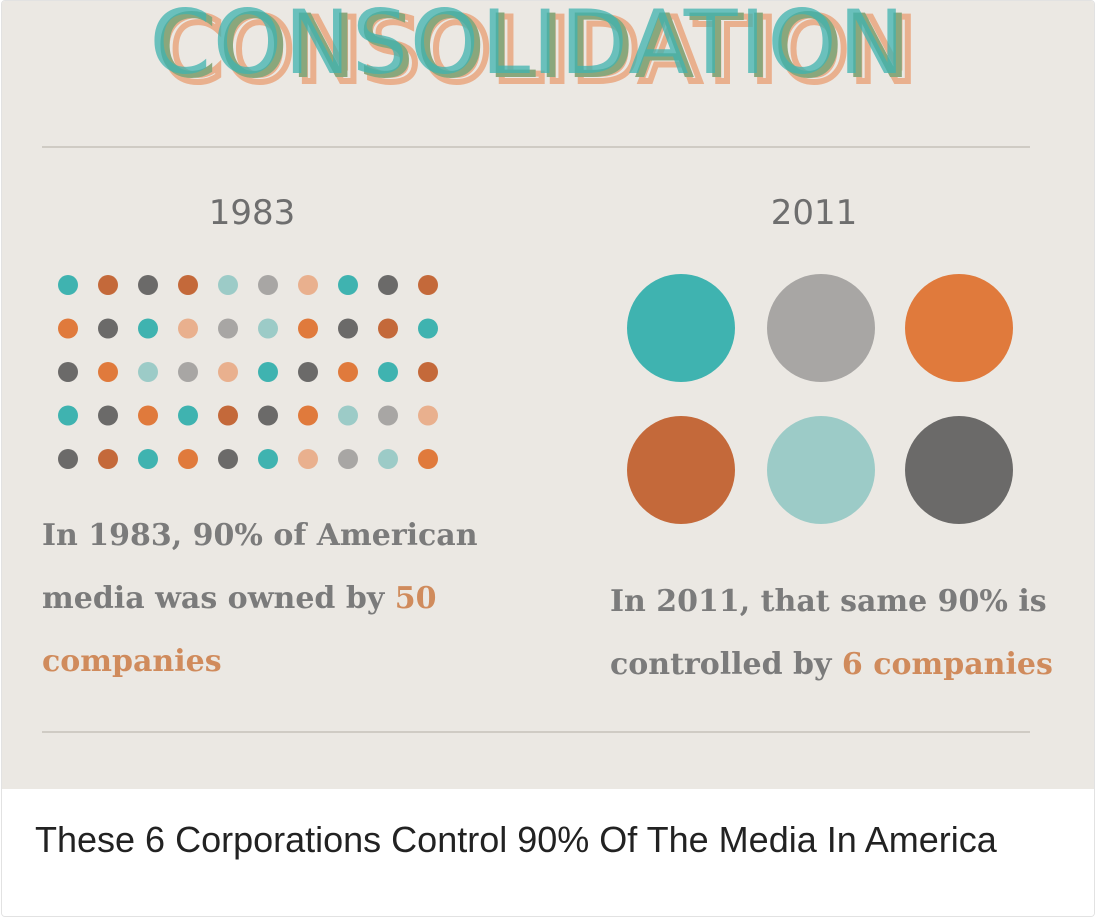  What do you see at coordinates (252, 213) in the screenshot?
I see `year-1983-label: 1983` at bounding box center [252, 213].